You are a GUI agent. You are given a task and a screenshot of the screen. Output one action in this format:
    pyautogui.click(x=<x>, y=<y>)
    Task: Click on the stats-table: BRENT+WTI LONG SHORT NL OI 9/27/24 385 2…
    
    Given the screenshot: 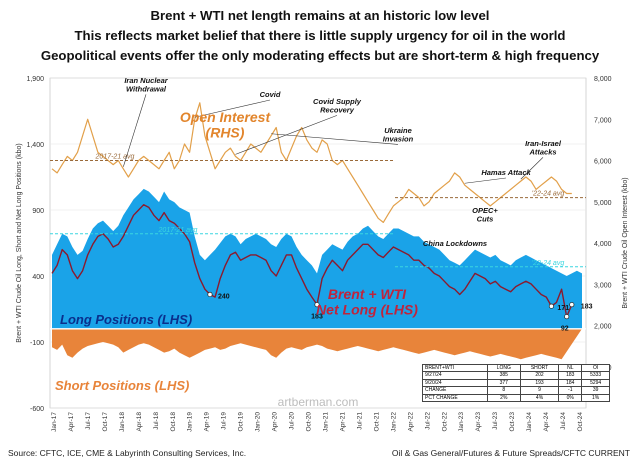 What is the action you would take?
    pyautogui.click(x=516, y=383)
    